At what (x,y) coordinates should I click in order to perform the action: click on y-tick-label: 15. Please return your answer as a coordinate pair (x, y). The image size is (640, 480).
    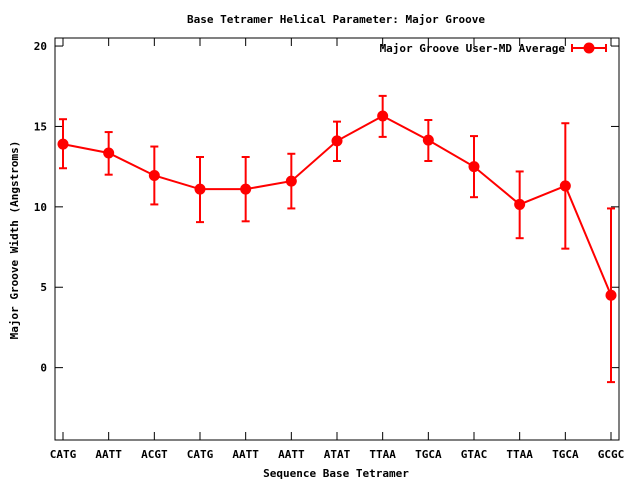
    Looking at the image, I should click on (40, 126).